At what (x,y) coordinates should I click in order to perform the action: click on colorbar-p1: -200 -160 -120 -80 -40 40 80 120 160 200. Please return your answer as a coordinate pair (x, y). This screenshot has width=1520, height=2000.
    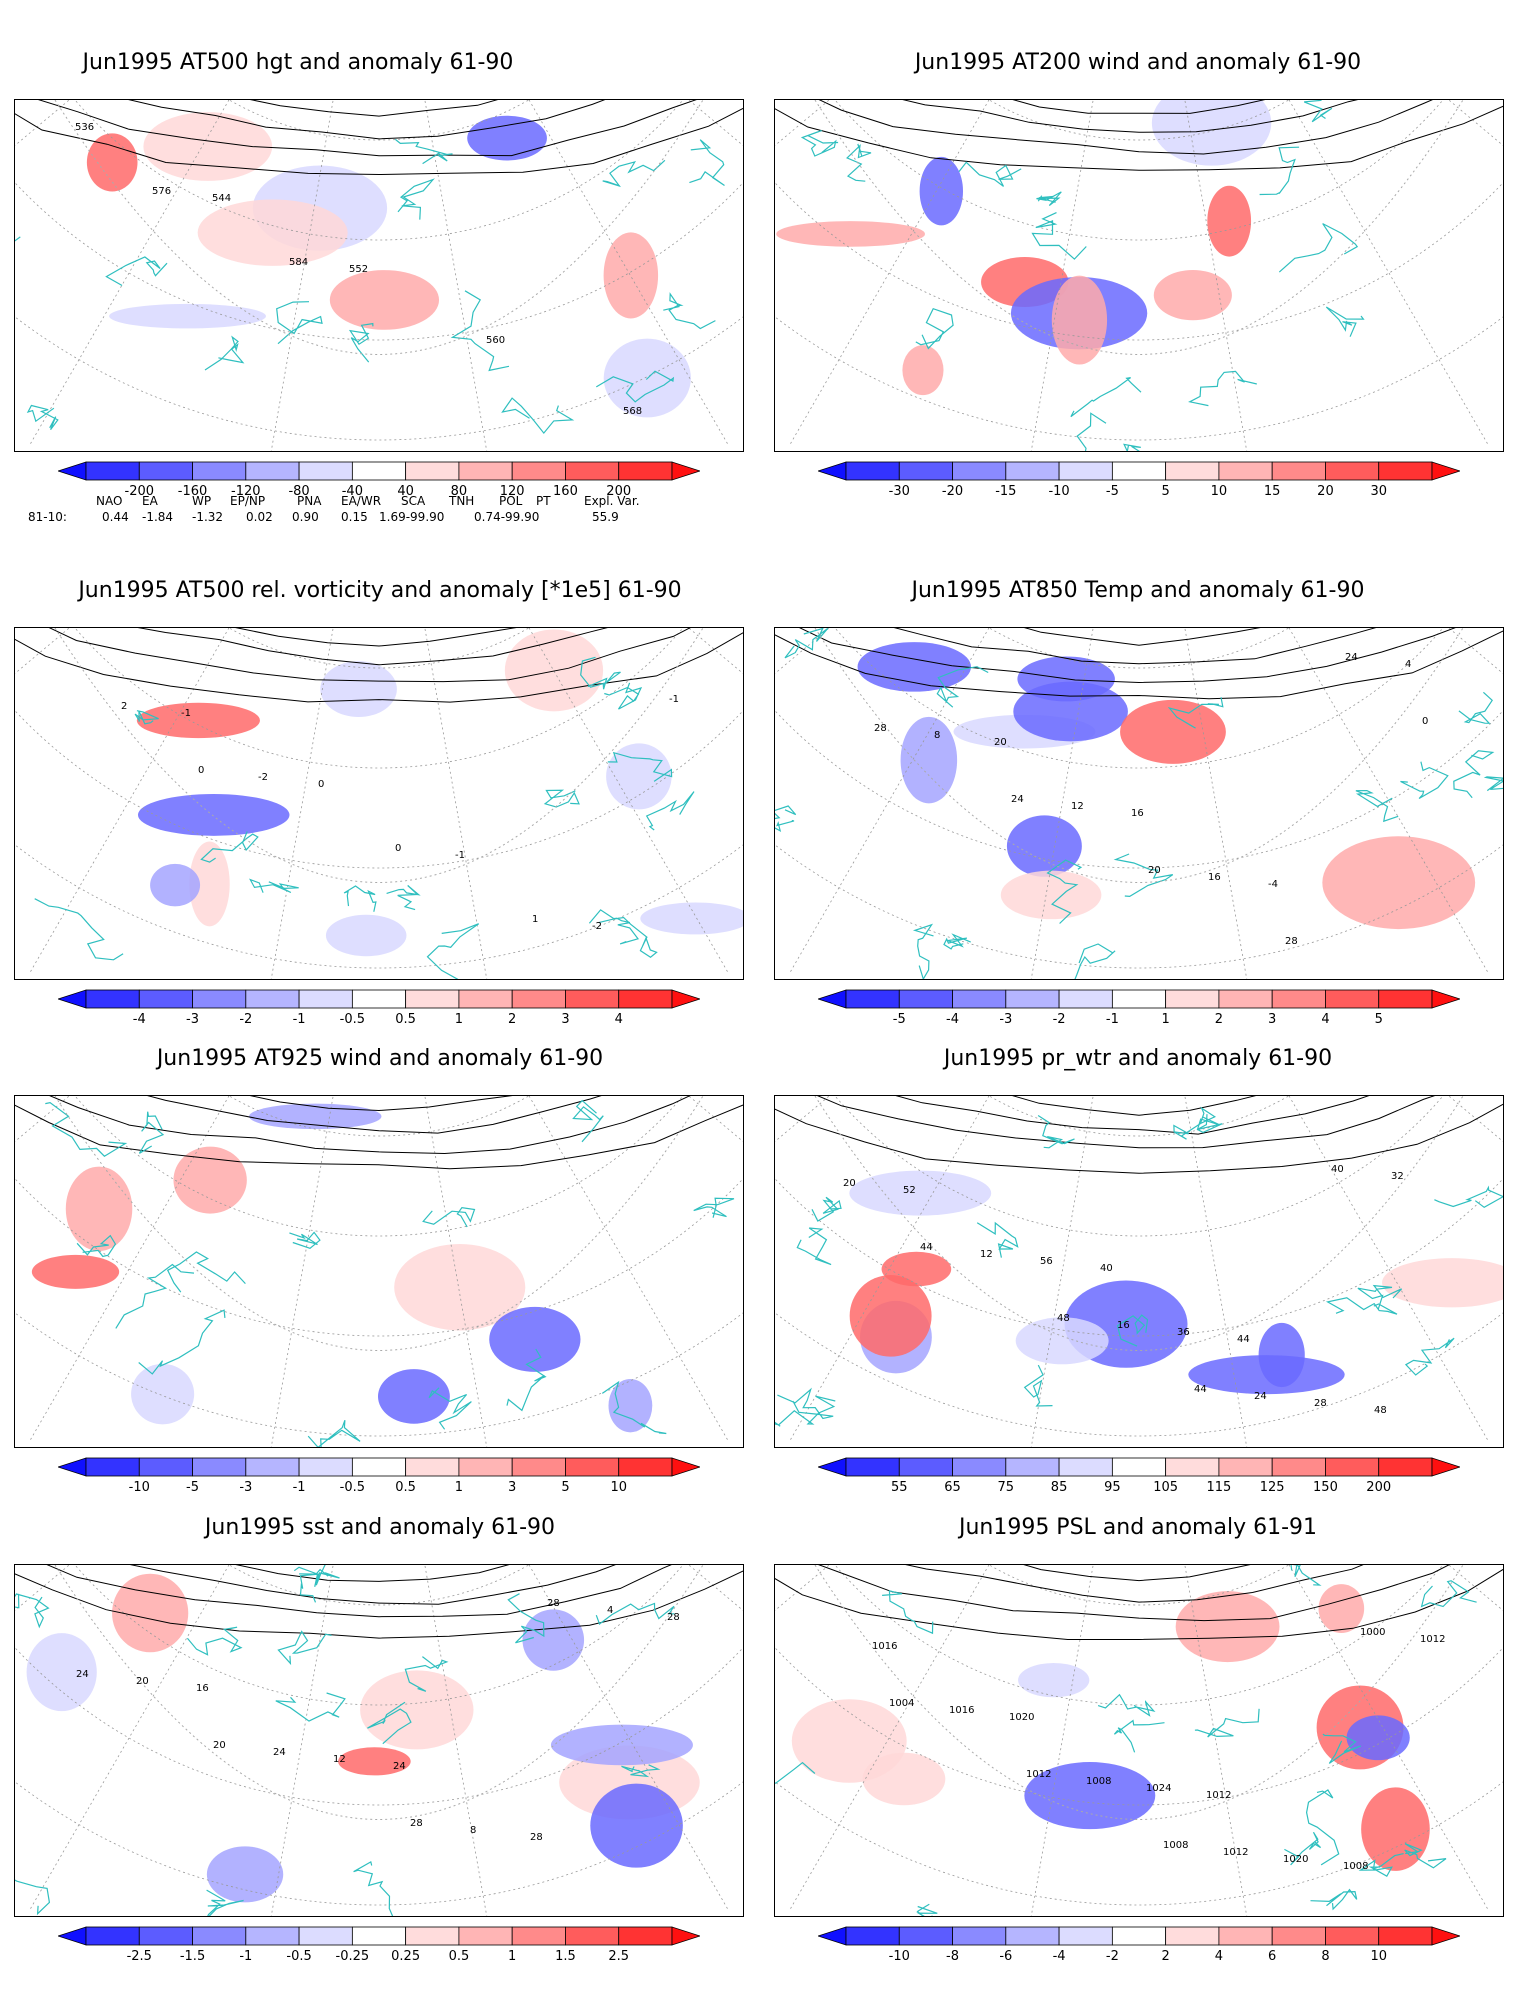
    Looking at the image, I should click on (379, 482).